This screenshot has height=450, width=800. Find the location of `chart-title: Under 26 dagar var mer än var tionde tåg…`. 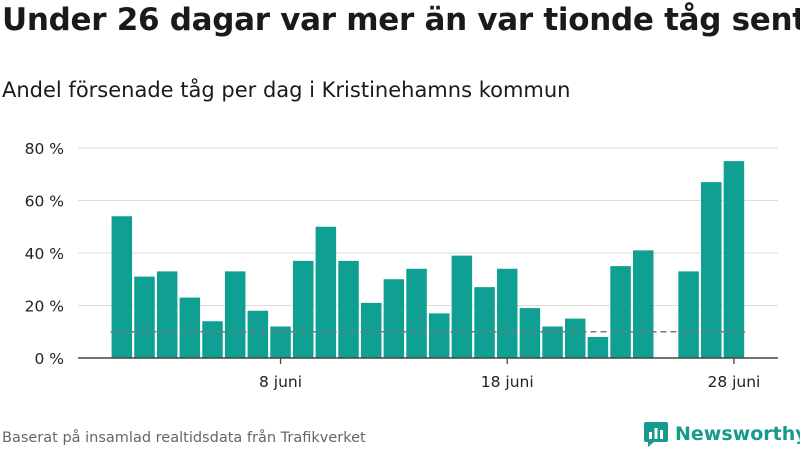

chart-title: Under 26 dagar var mer än var tionde tåg… is located at coordinates (401, 20).